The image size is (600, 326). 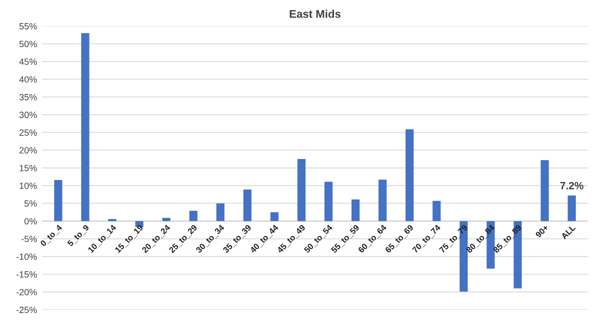 What do you see at coordinates (28, 61) in the screenshot?
I see `y-tick-label: 45%` at bounding box center [28, 61].